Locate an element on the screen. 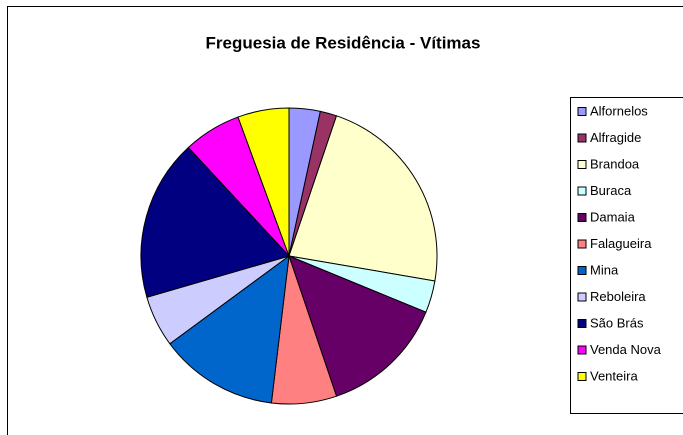 The image size is (683, 435). legend-label: Venda Nova is located at coordinates (626, 349).